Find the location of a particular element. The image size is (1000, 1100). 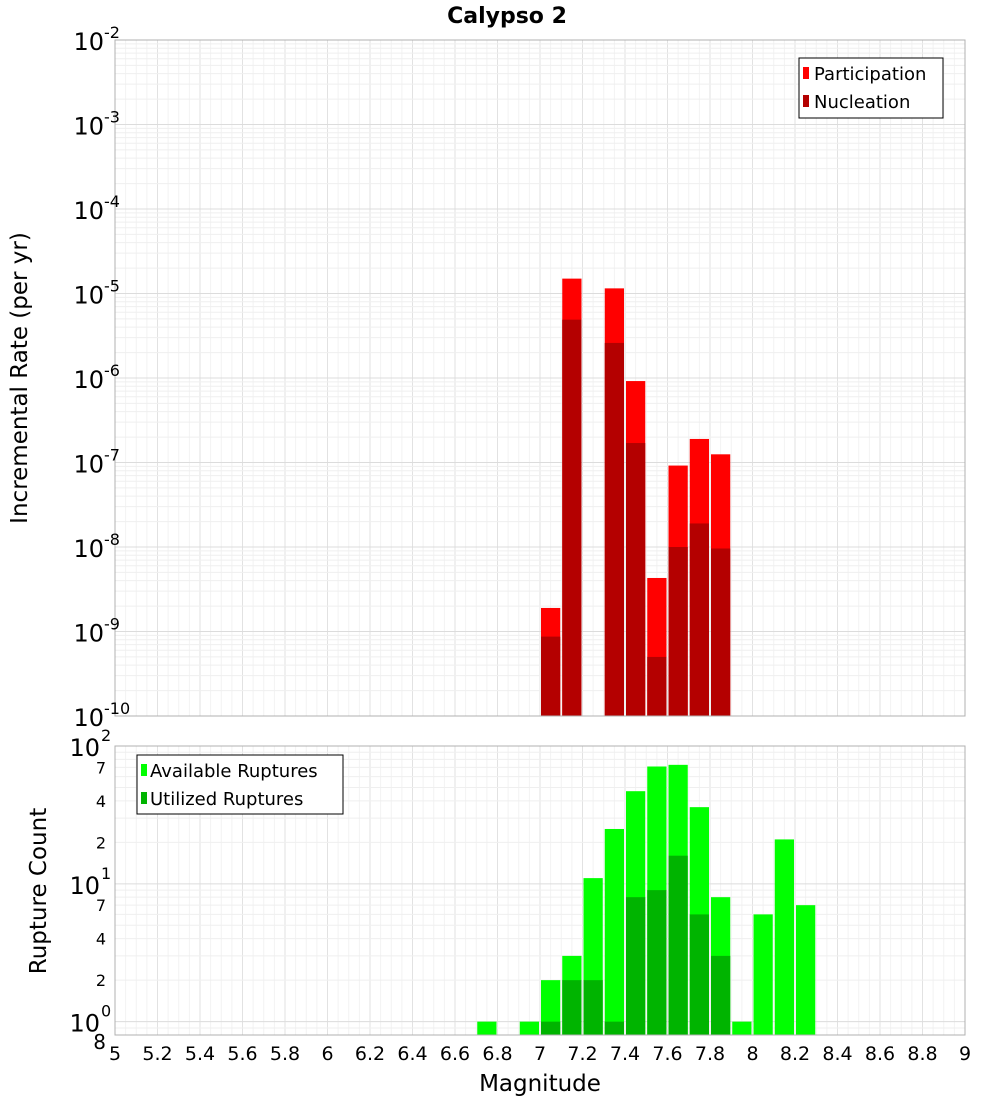

bottom-y-axis-label: Rupture Count is located at coordinates (39, 891).